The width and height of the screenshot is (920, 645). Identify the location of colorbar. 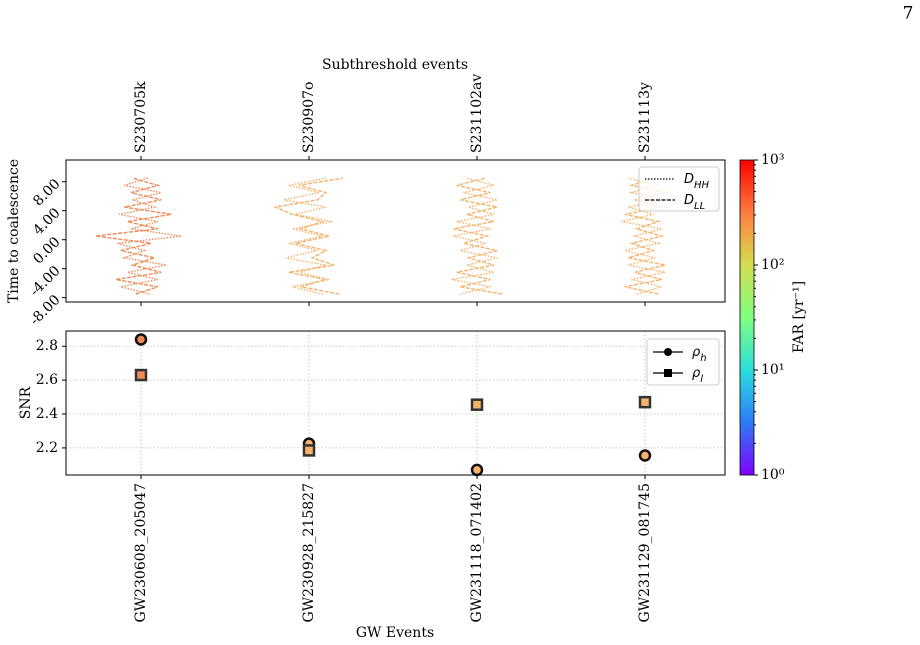
(747, 317).